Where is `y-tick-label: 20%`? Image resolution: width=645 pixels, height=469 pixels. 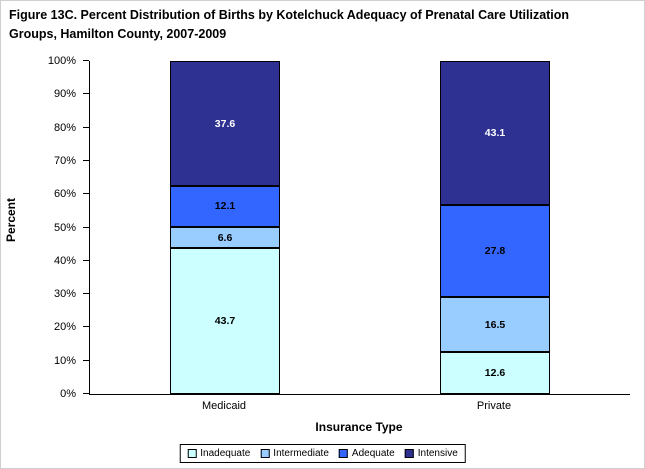
y-tick-label: 20% is located at coordinates (64, 327).